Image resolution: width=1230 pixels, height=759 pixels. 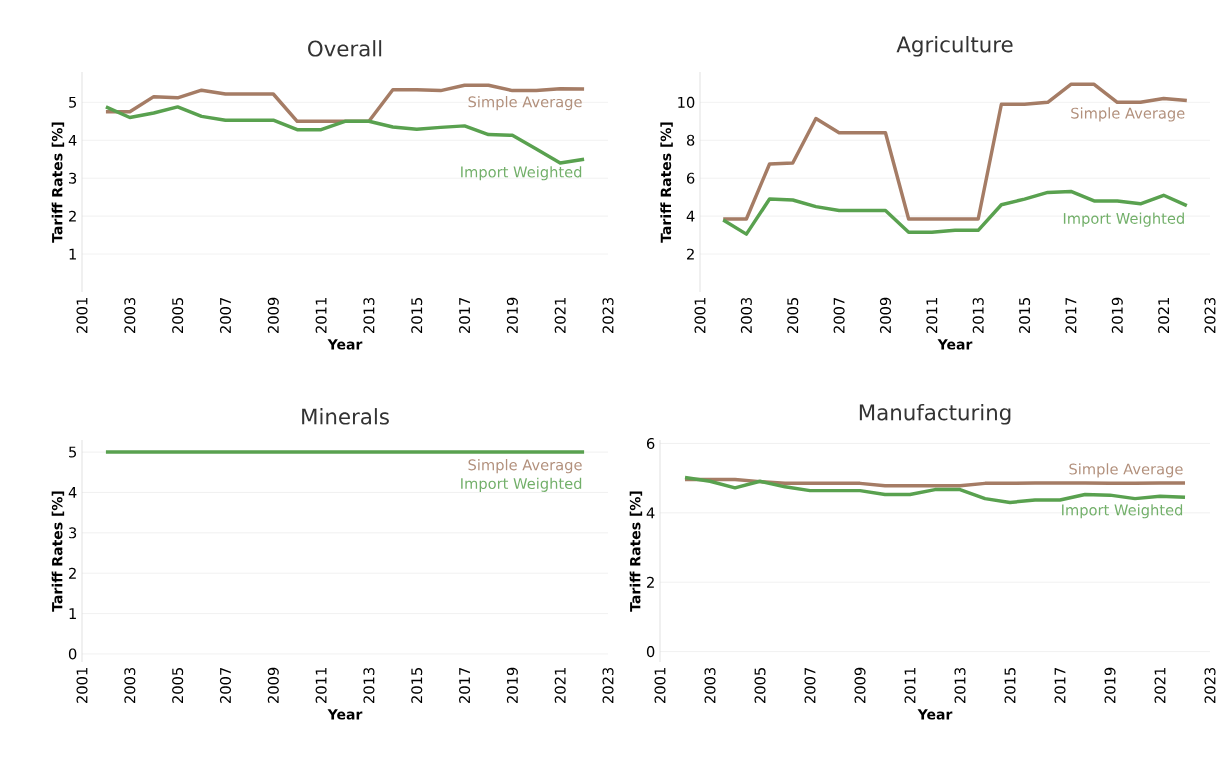 What do you see at coordinates (686, 102) in the screenshot?
I see `y-tick-label: 10` at bounding box center [686, 102].